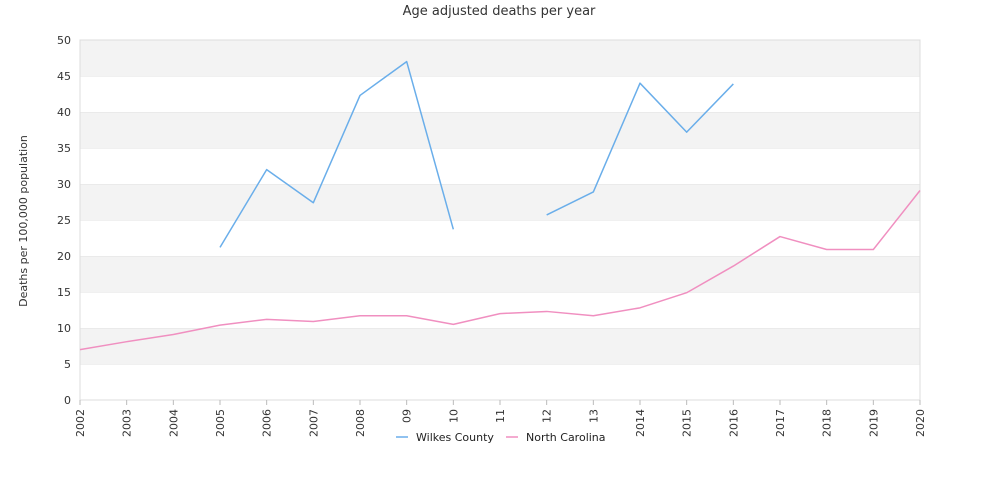 The image size is (1000, 500). Describe the element at coordinates (455, 437) in the screenshot. I see `legend-label: Wilkes County` at that location.